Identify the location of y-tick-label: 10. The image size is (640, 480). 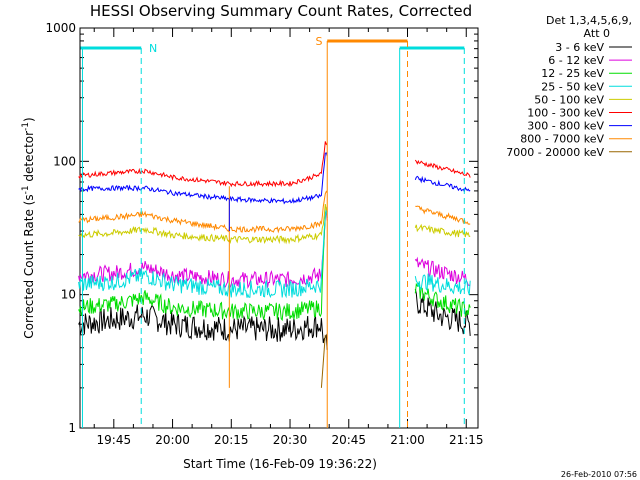
(68, 295).